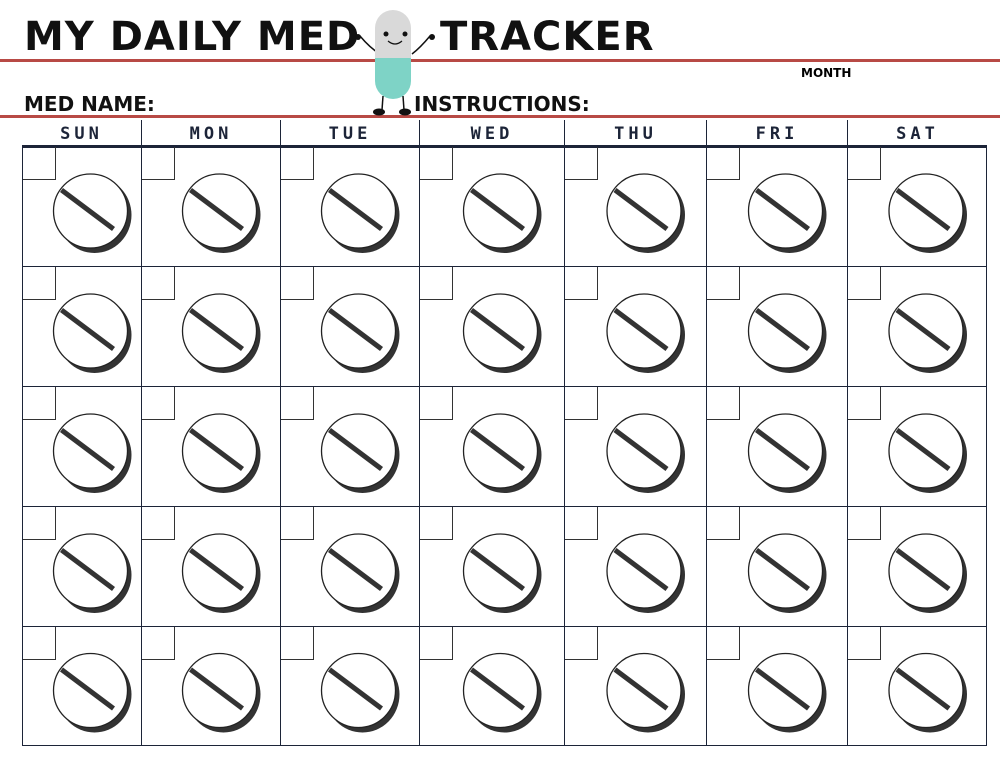 The width and height of the screenshot is (1000, 773). Describe the element at coordinates (500, 116) in the screenshot. I see `divider-bottom` at that location.